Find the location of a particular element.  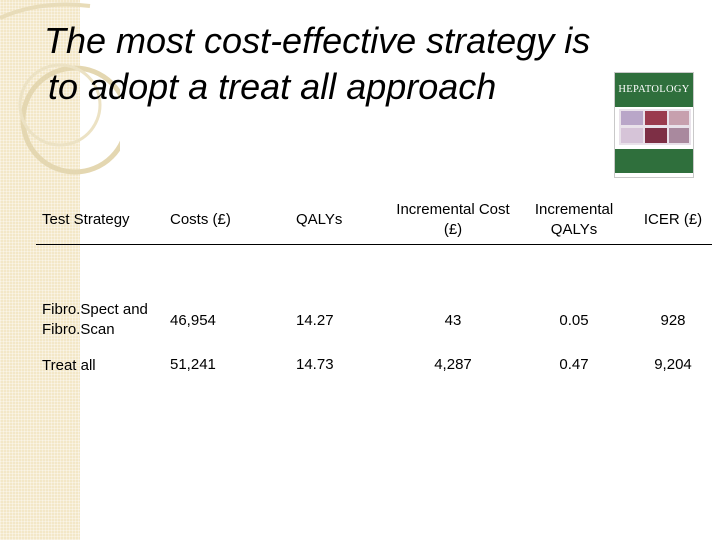

header-qalys: QALYs is located at coordinates (342, 220).